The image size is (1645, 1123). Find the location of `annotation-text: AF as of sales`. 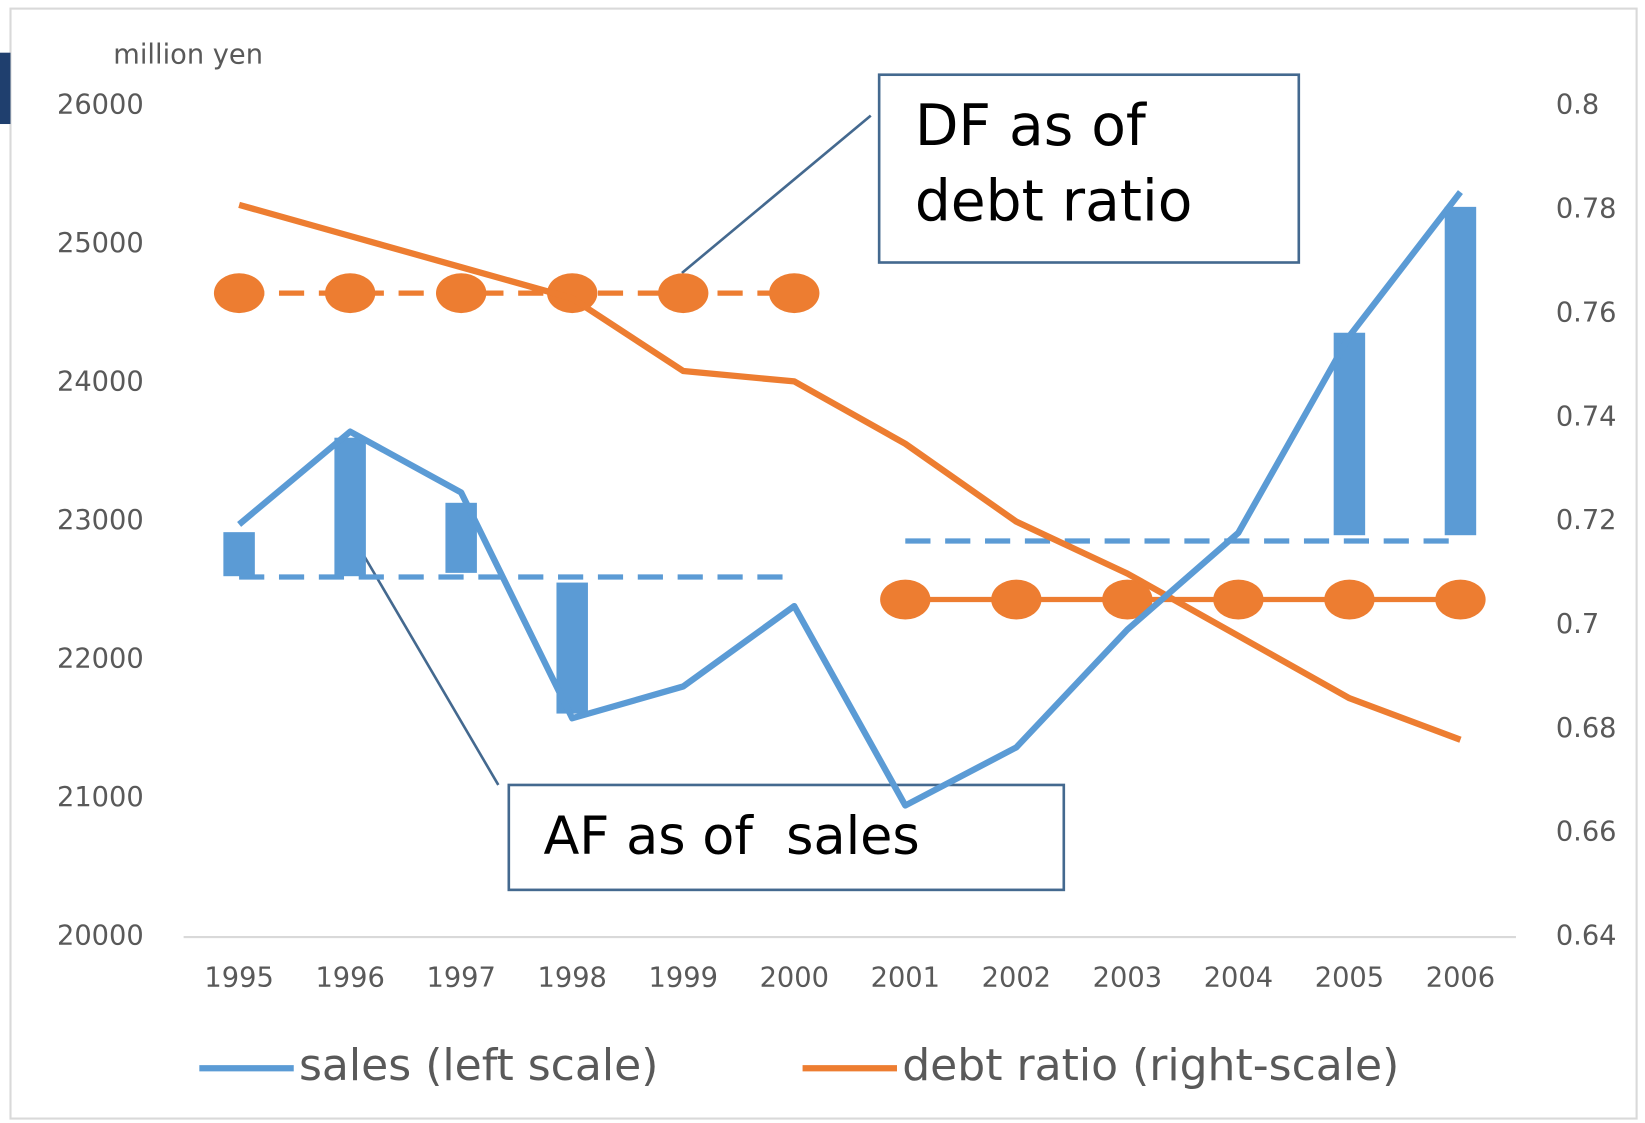

annotation-text: AF as of sales is located at coordinates (731, 836).